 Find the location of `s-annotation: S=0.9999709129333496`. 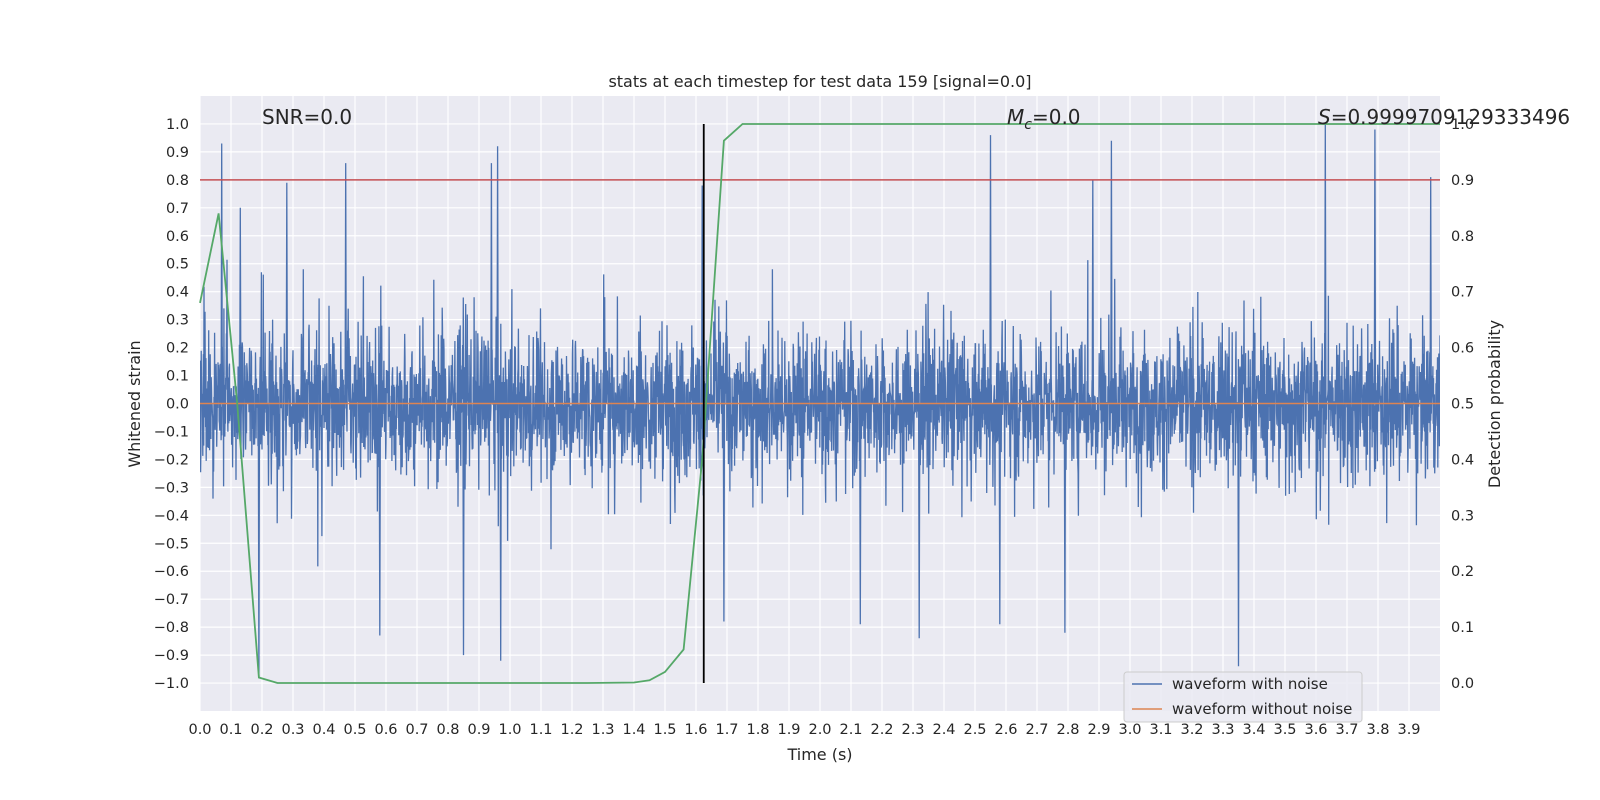

s-annotation: S=0.9999709129333496 is located at coordinates (1444, 117).